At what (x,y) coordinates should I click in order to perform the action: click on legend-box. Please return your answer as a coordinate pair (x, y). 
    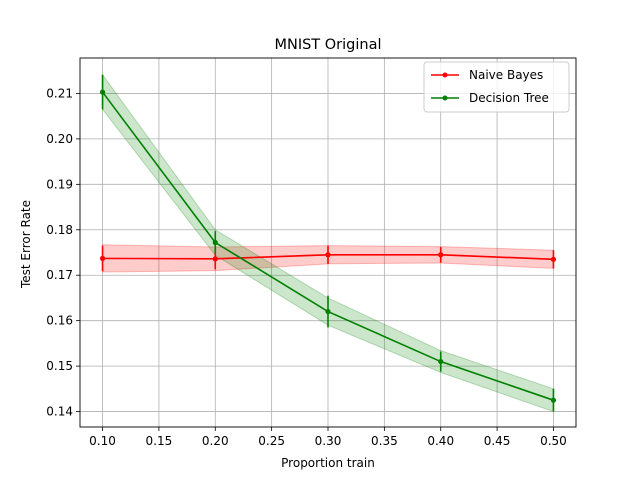
    Looking at the image, I should click on (496, 87).